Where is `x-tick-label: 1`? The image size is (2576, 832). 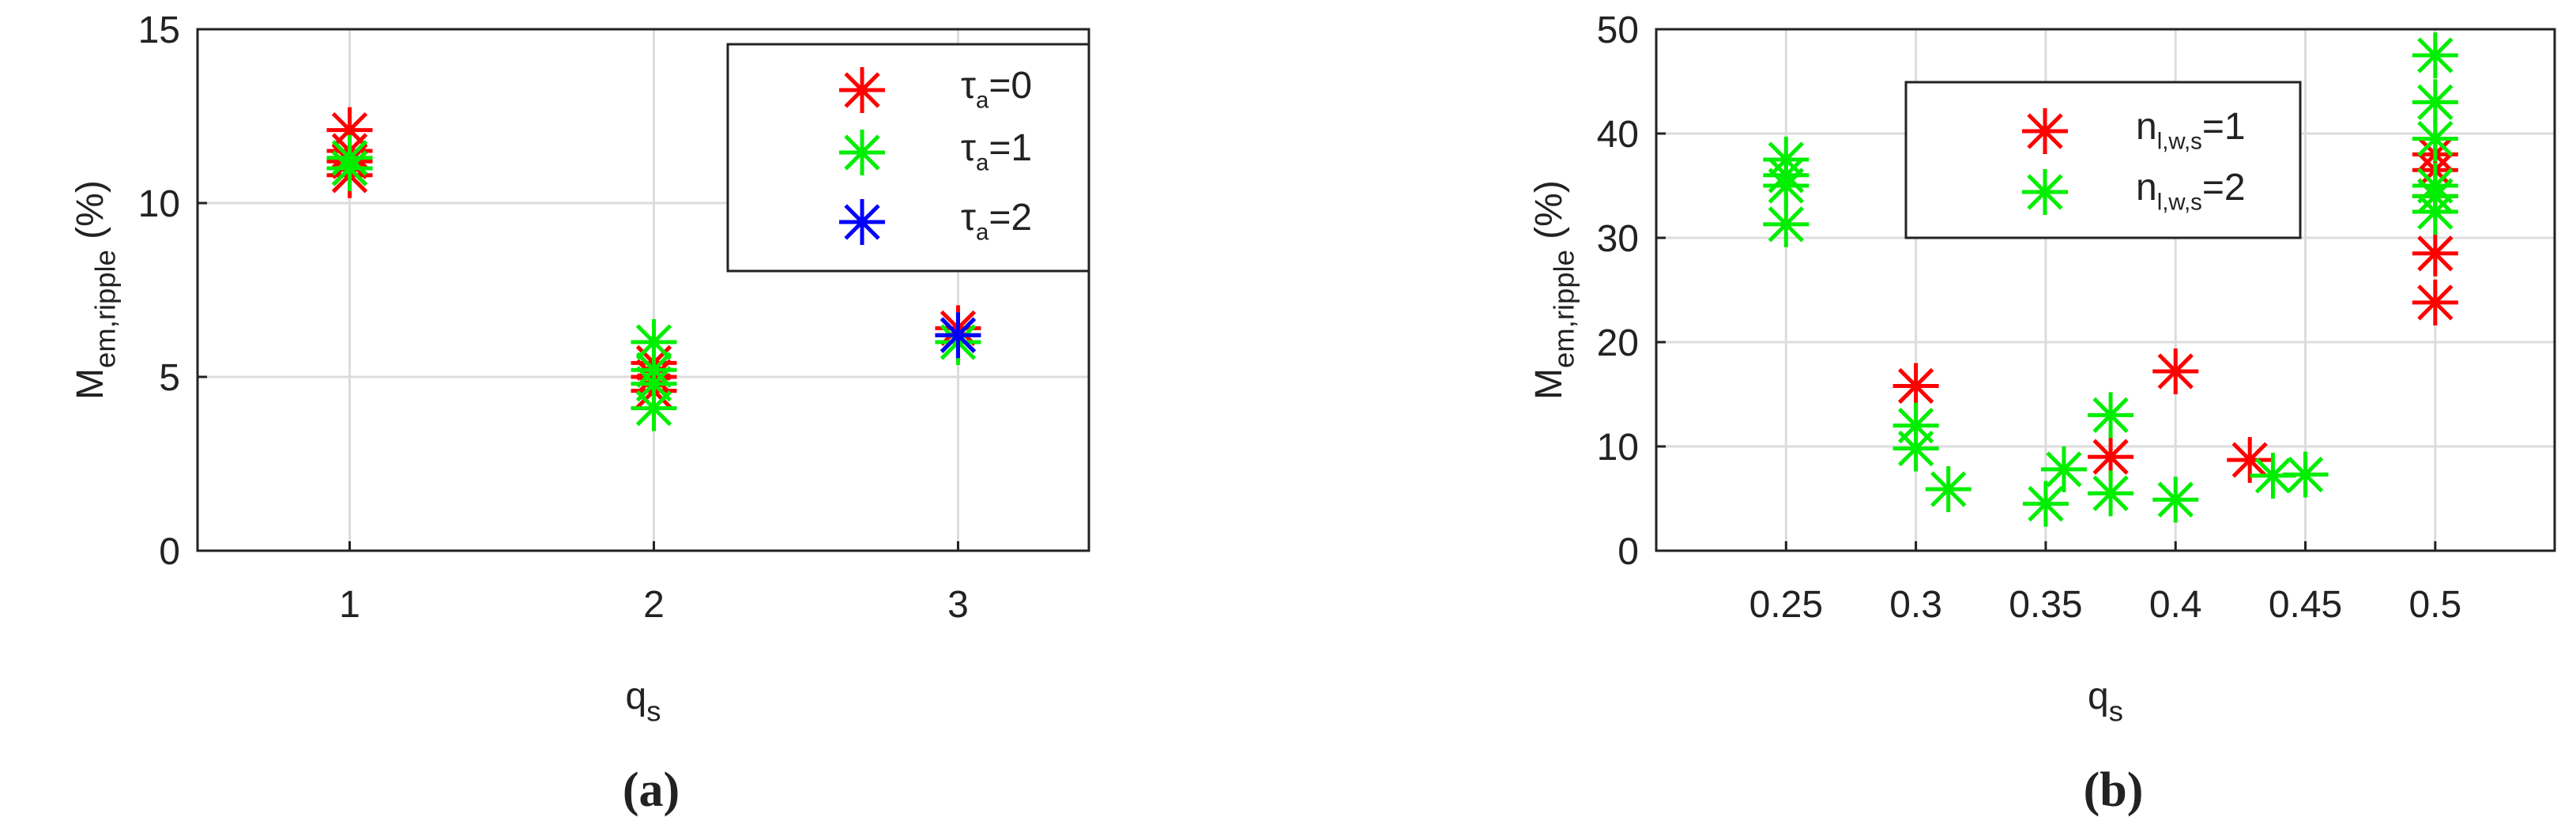
x-tick-label: 1 is located at coordinates (349, 605).